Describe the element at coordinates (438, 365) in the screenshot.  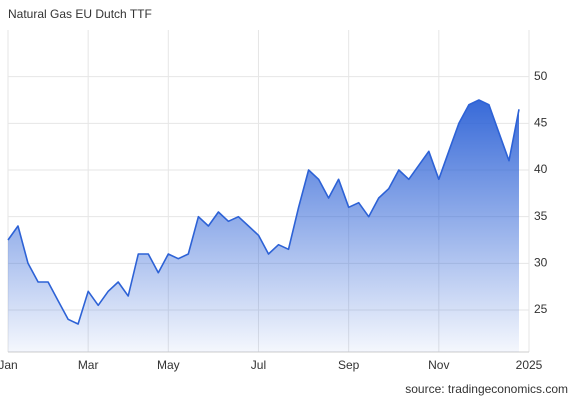
I see `x-tick-label: Nov` at that location.